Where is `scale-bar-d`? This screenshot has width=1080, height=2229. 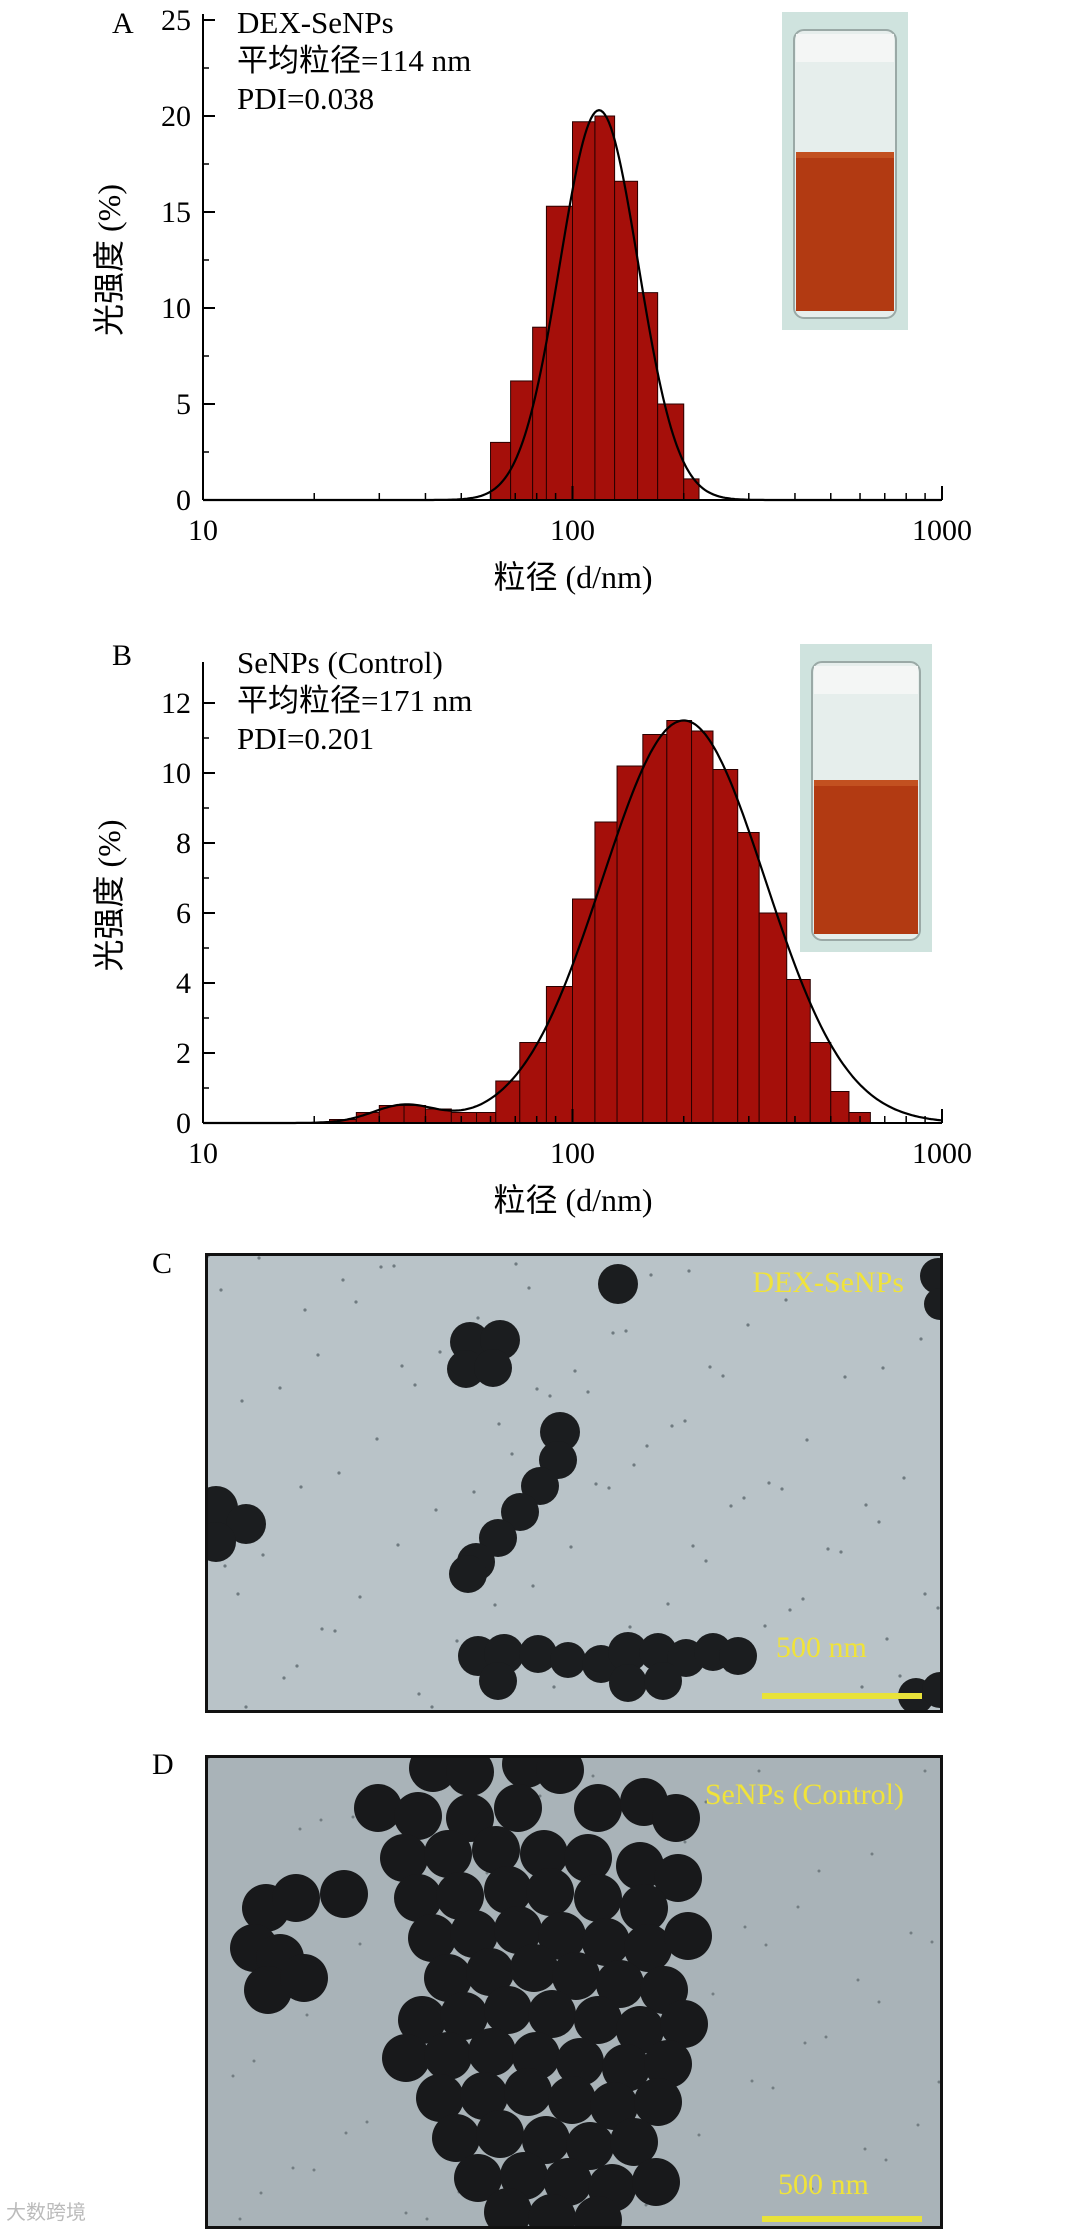 scale-bar-d is located at coordinates (842, 2219).